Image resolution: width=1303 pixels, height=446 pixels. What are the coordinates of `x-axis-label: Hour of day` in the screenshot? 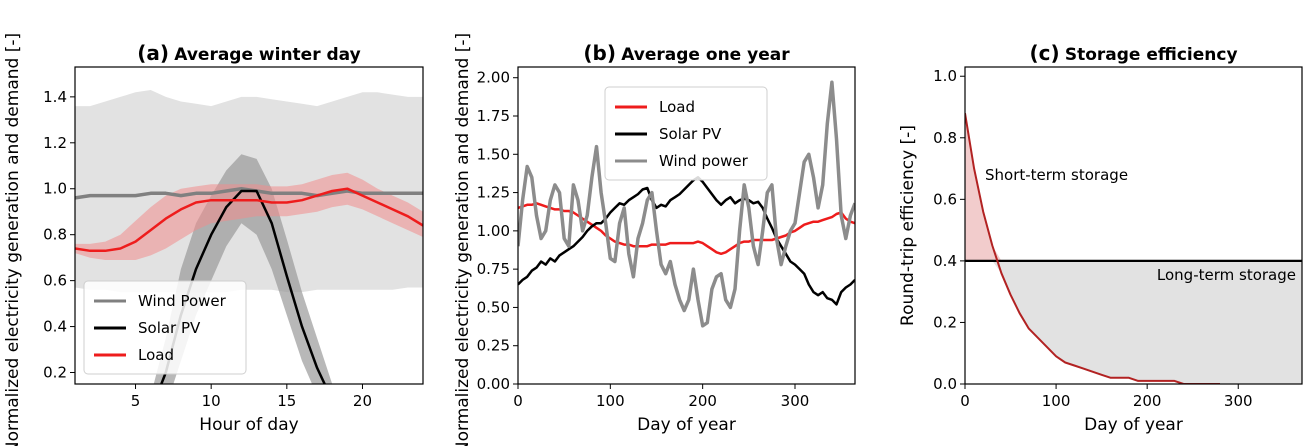 It's located at (248, 425).